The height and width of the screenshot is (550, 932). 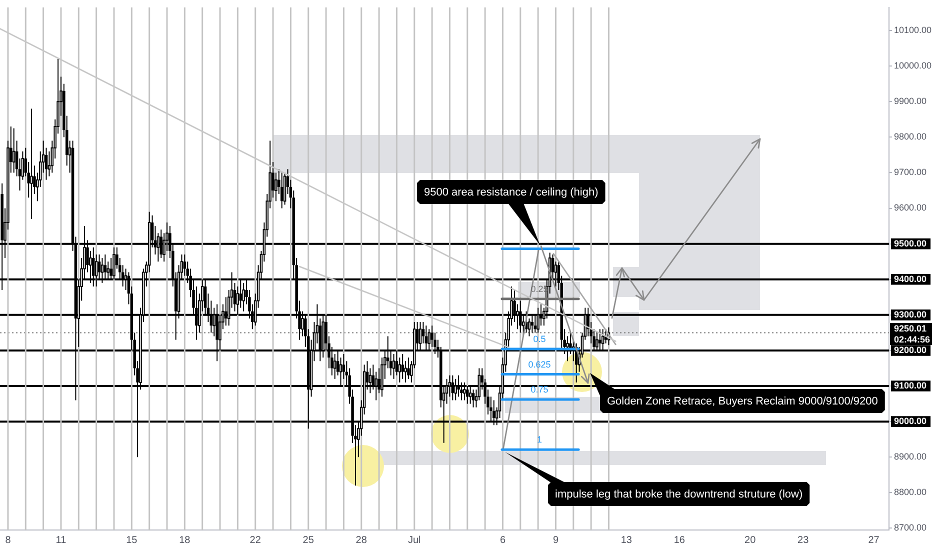 I want to click on y-tick-label: 9000.00, so click(x=910, y=421).